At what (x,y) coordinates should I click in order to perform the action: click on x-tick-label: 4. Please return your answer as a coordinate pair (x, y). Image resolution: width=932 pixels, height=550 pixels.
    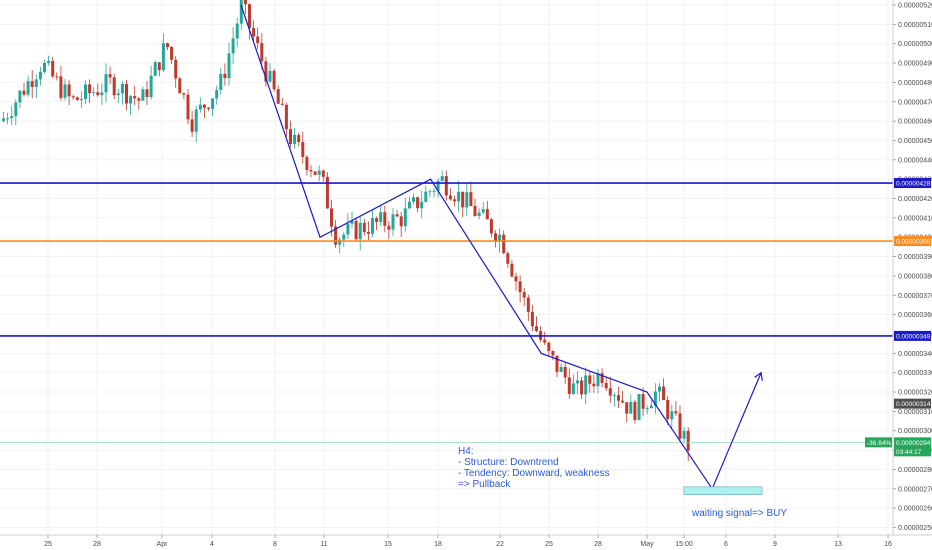
    Looking at the image, I should click on (212, 544).